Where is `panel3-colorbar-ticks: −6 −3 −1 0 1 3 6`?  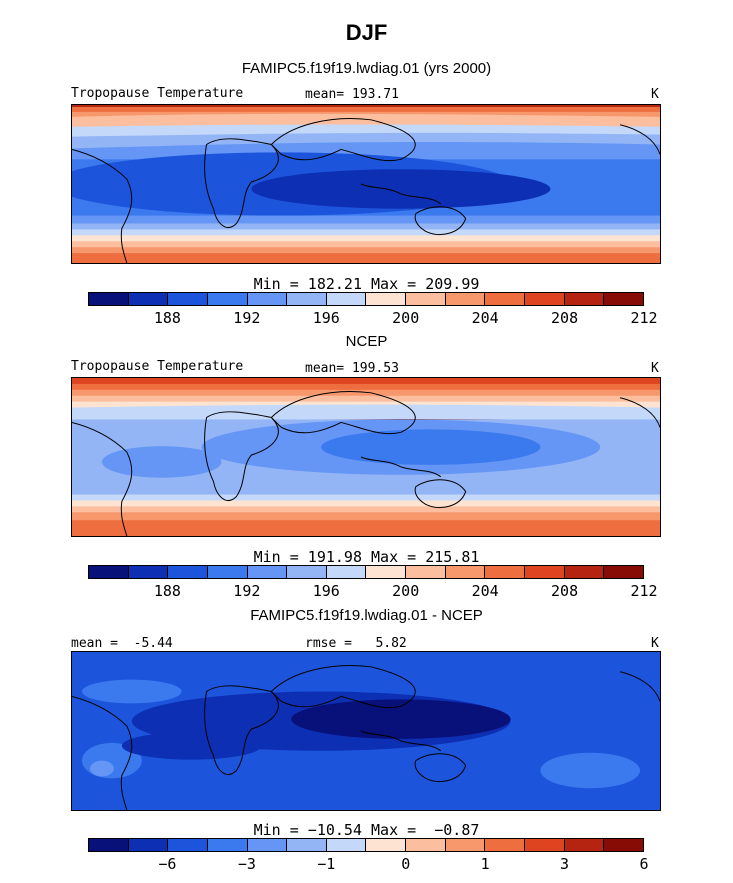
panel3-colorbar-ticks: −6 −3 −1 0 1 3 6 is located at coordinates (368, 864).